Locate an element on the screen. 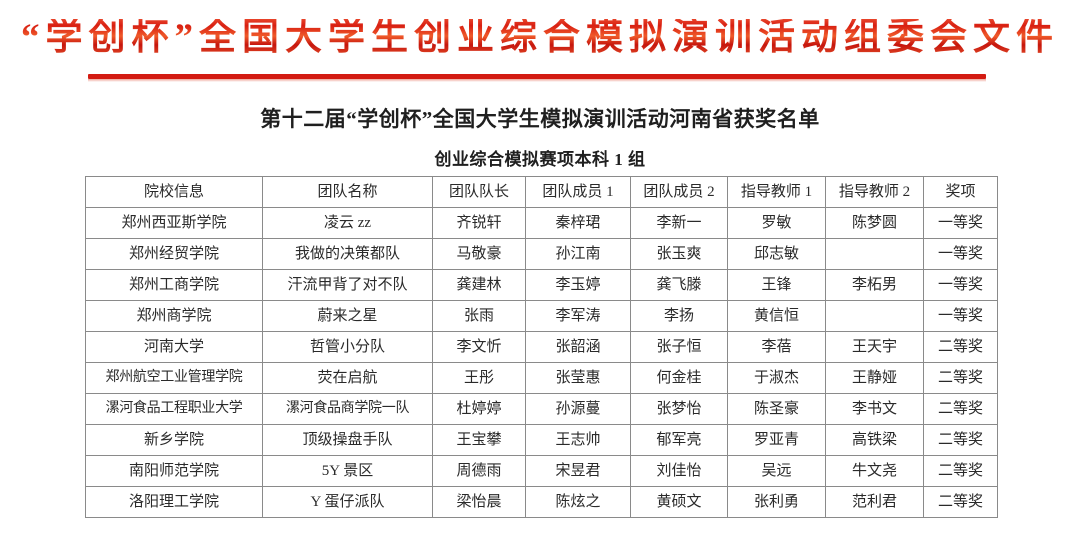 This screenshot has height=533, width=1080. table-row: 洛阳理工学院 Y 蛋仔派队 梁怡晨 陈炫之 黄硕文 张利勇 范利君 二等奖 is located at coordinates (541, 502).